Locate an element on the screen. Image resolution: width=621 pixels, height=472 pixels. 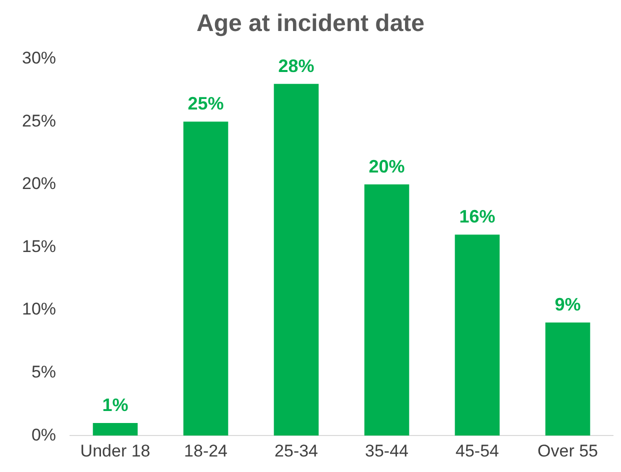
x-tick-label: 18-24 is located at coordinates (206, 450).